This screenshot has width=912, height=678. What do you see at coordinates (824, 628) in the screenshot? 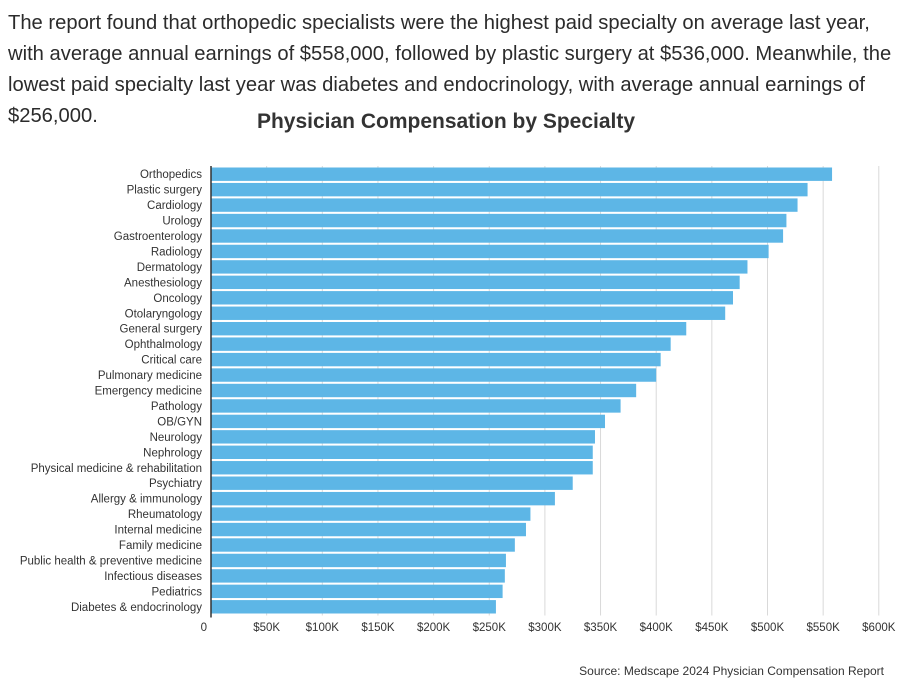
I see `x-tick-label: $550K` at bounding box center [824, 628].